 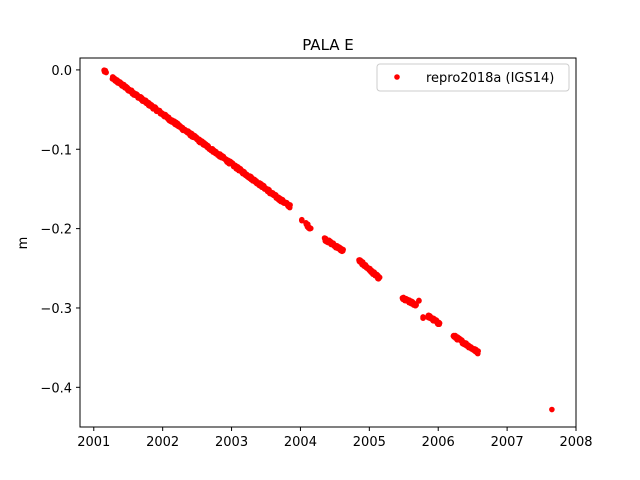 What do you see at coordinates (397, 77) in the screenshot?
I see `legend-marker` at bounding box center [397, 77].